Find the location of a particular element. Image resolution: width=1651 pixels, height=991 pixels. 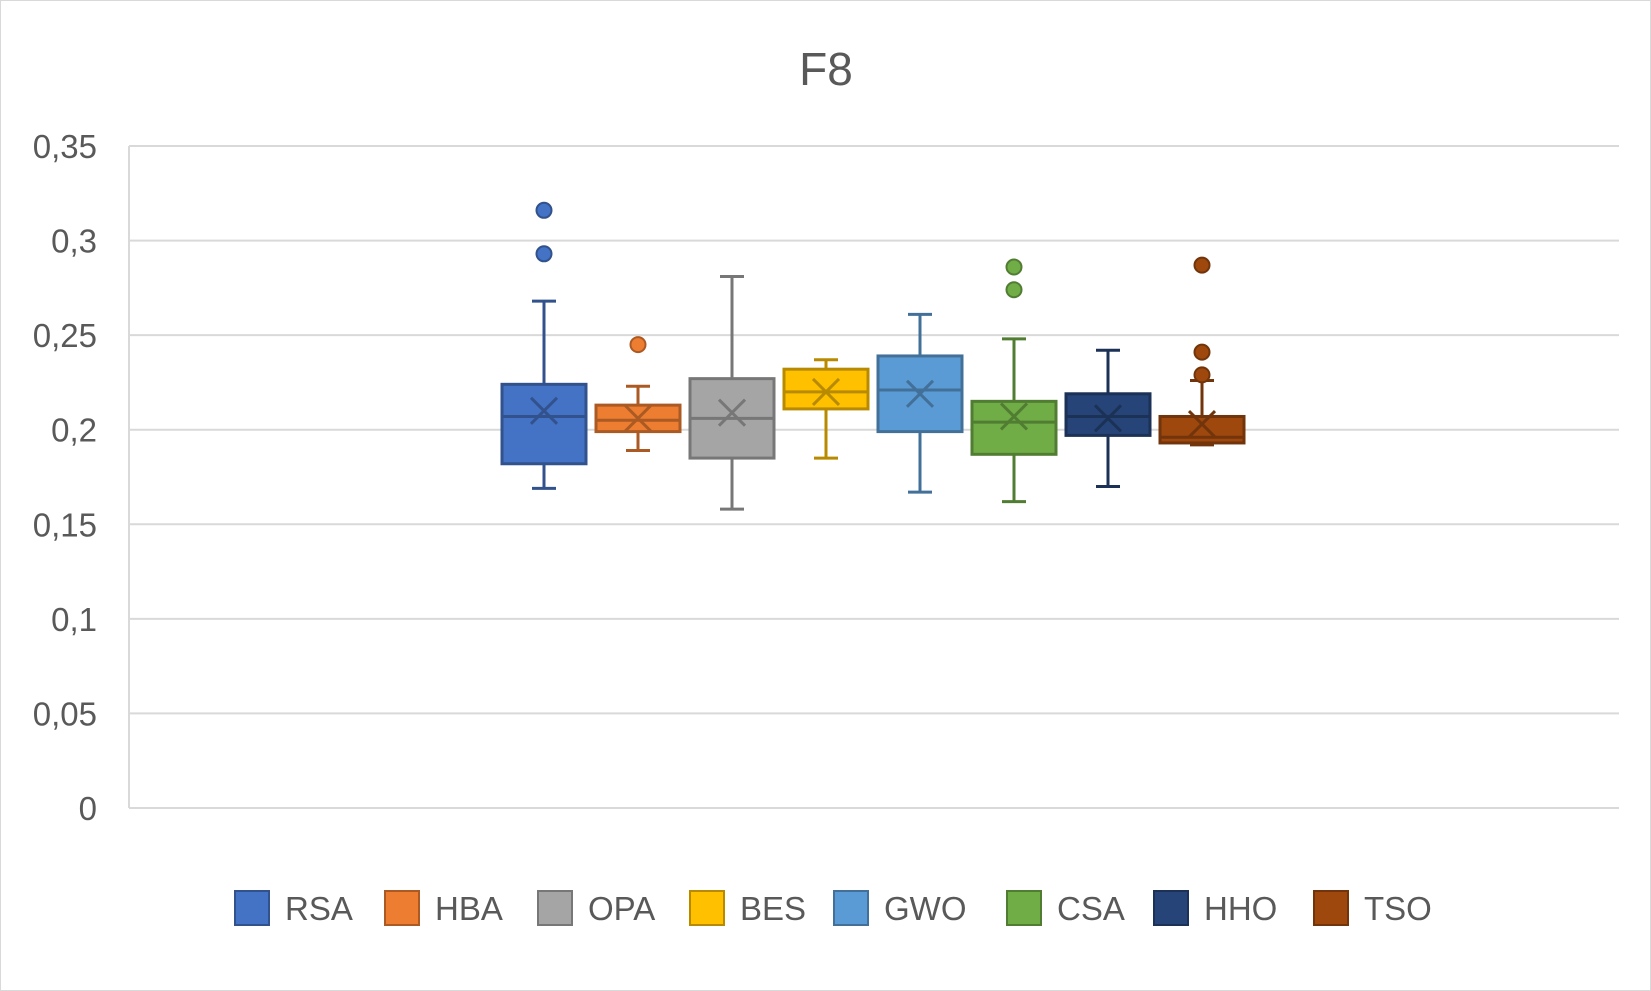

legend-label: CSA is located at coordinates (1091, 908).